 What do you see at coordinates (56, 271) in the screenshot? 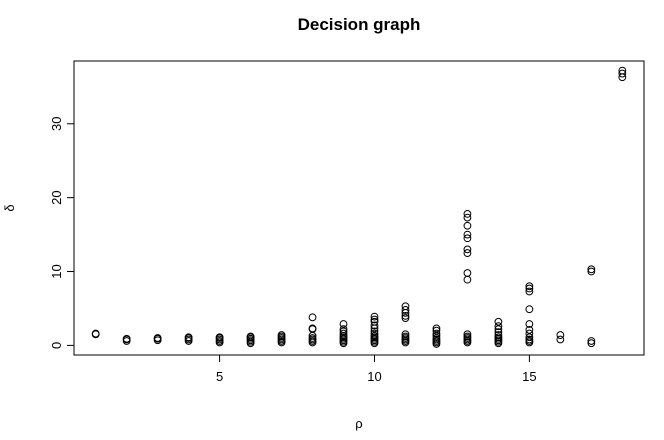
I see `y-tick-label: 10` at bounding box center [56, 271].